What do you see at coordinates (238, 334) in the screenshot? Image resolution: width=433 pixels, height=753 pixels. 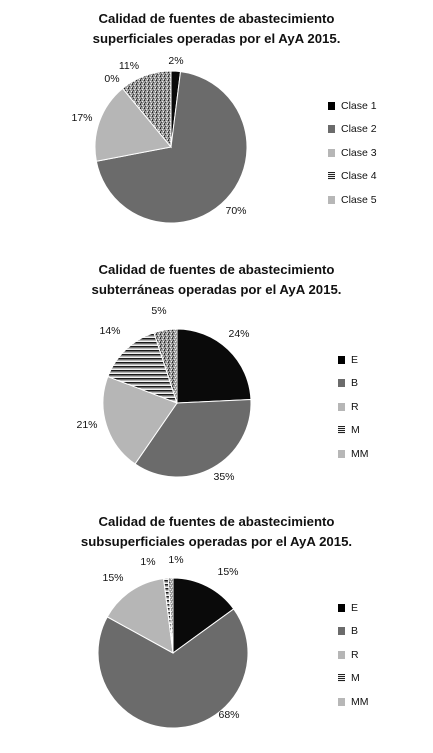 I see `data-label-e: 24%` at bounding box center [238, 334].